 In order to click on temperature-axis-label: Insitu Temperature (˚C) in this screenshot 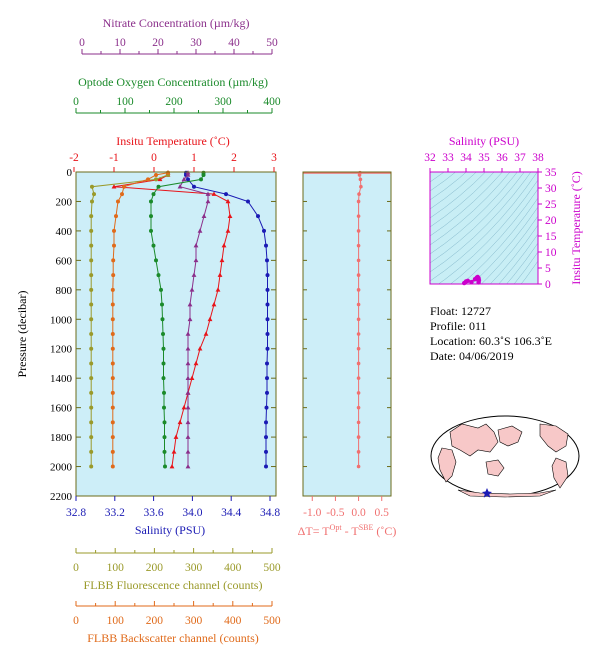, I will do `click(173, 141)`.